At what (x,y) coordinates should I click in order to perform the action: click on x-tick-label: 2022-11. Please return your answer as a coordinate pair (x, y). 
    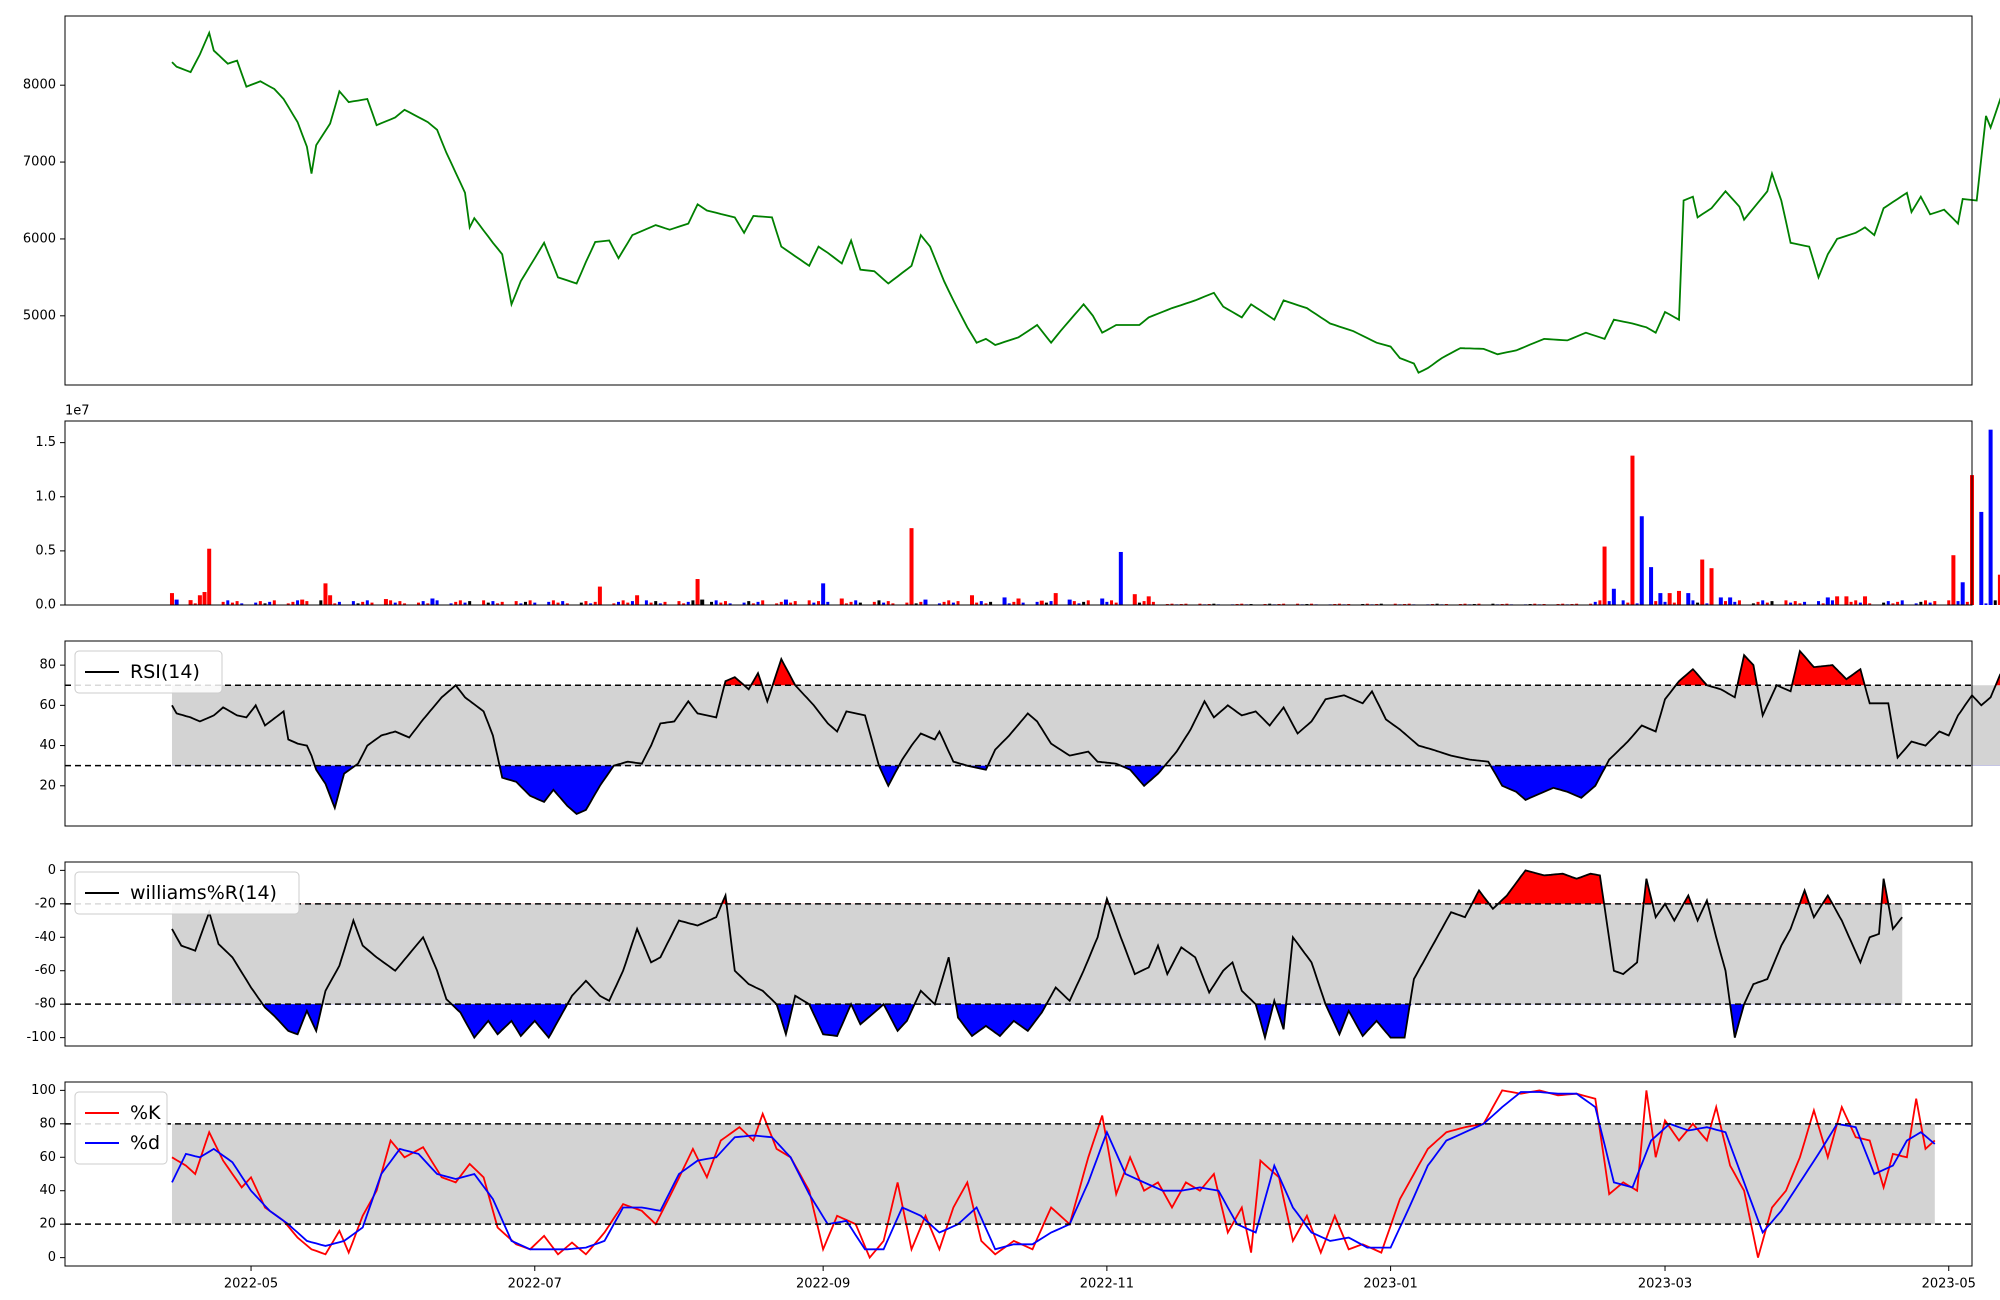
    Looking at the image, I should click on (1107, 1284).